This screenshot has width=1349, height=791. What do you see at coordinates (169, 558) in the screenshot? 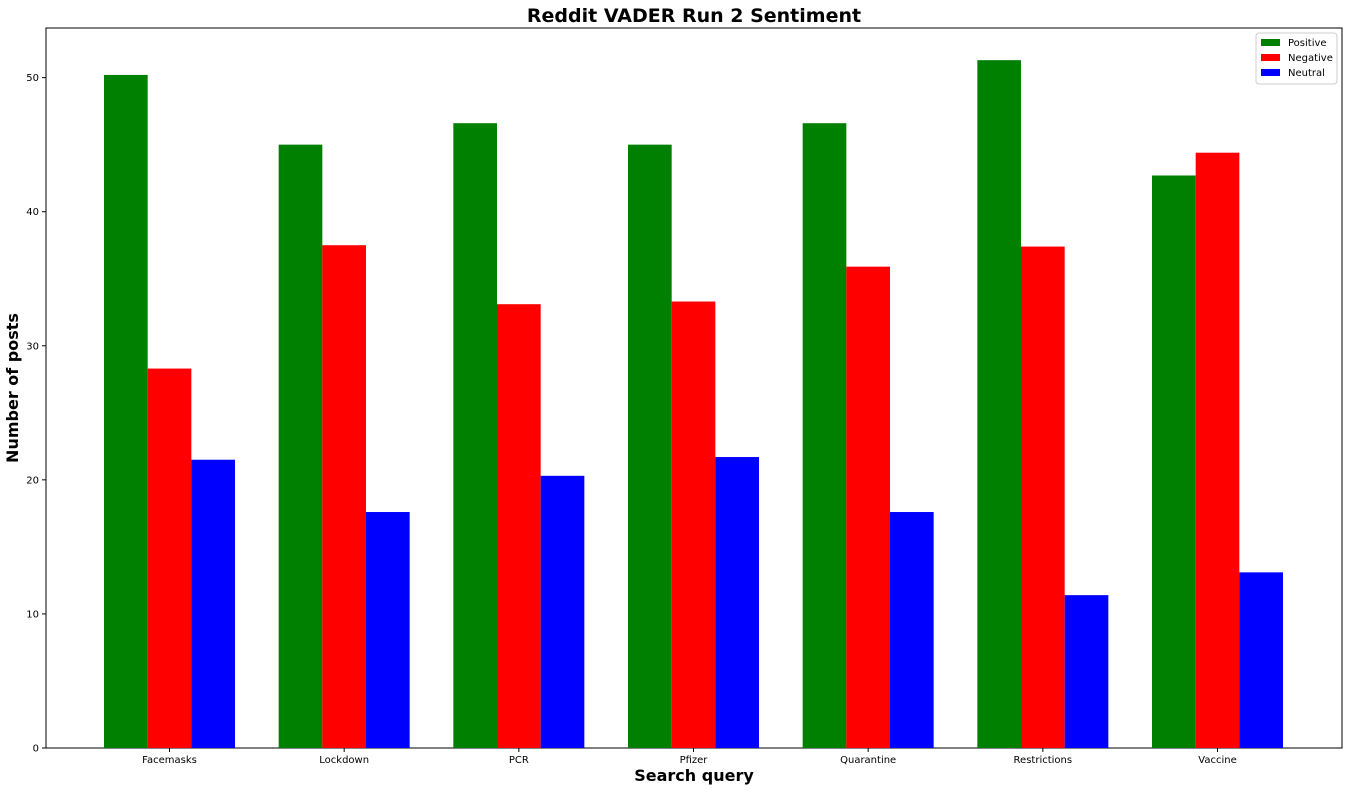
I see `bar-negative-facemasks` at bounding box center [169, 558].